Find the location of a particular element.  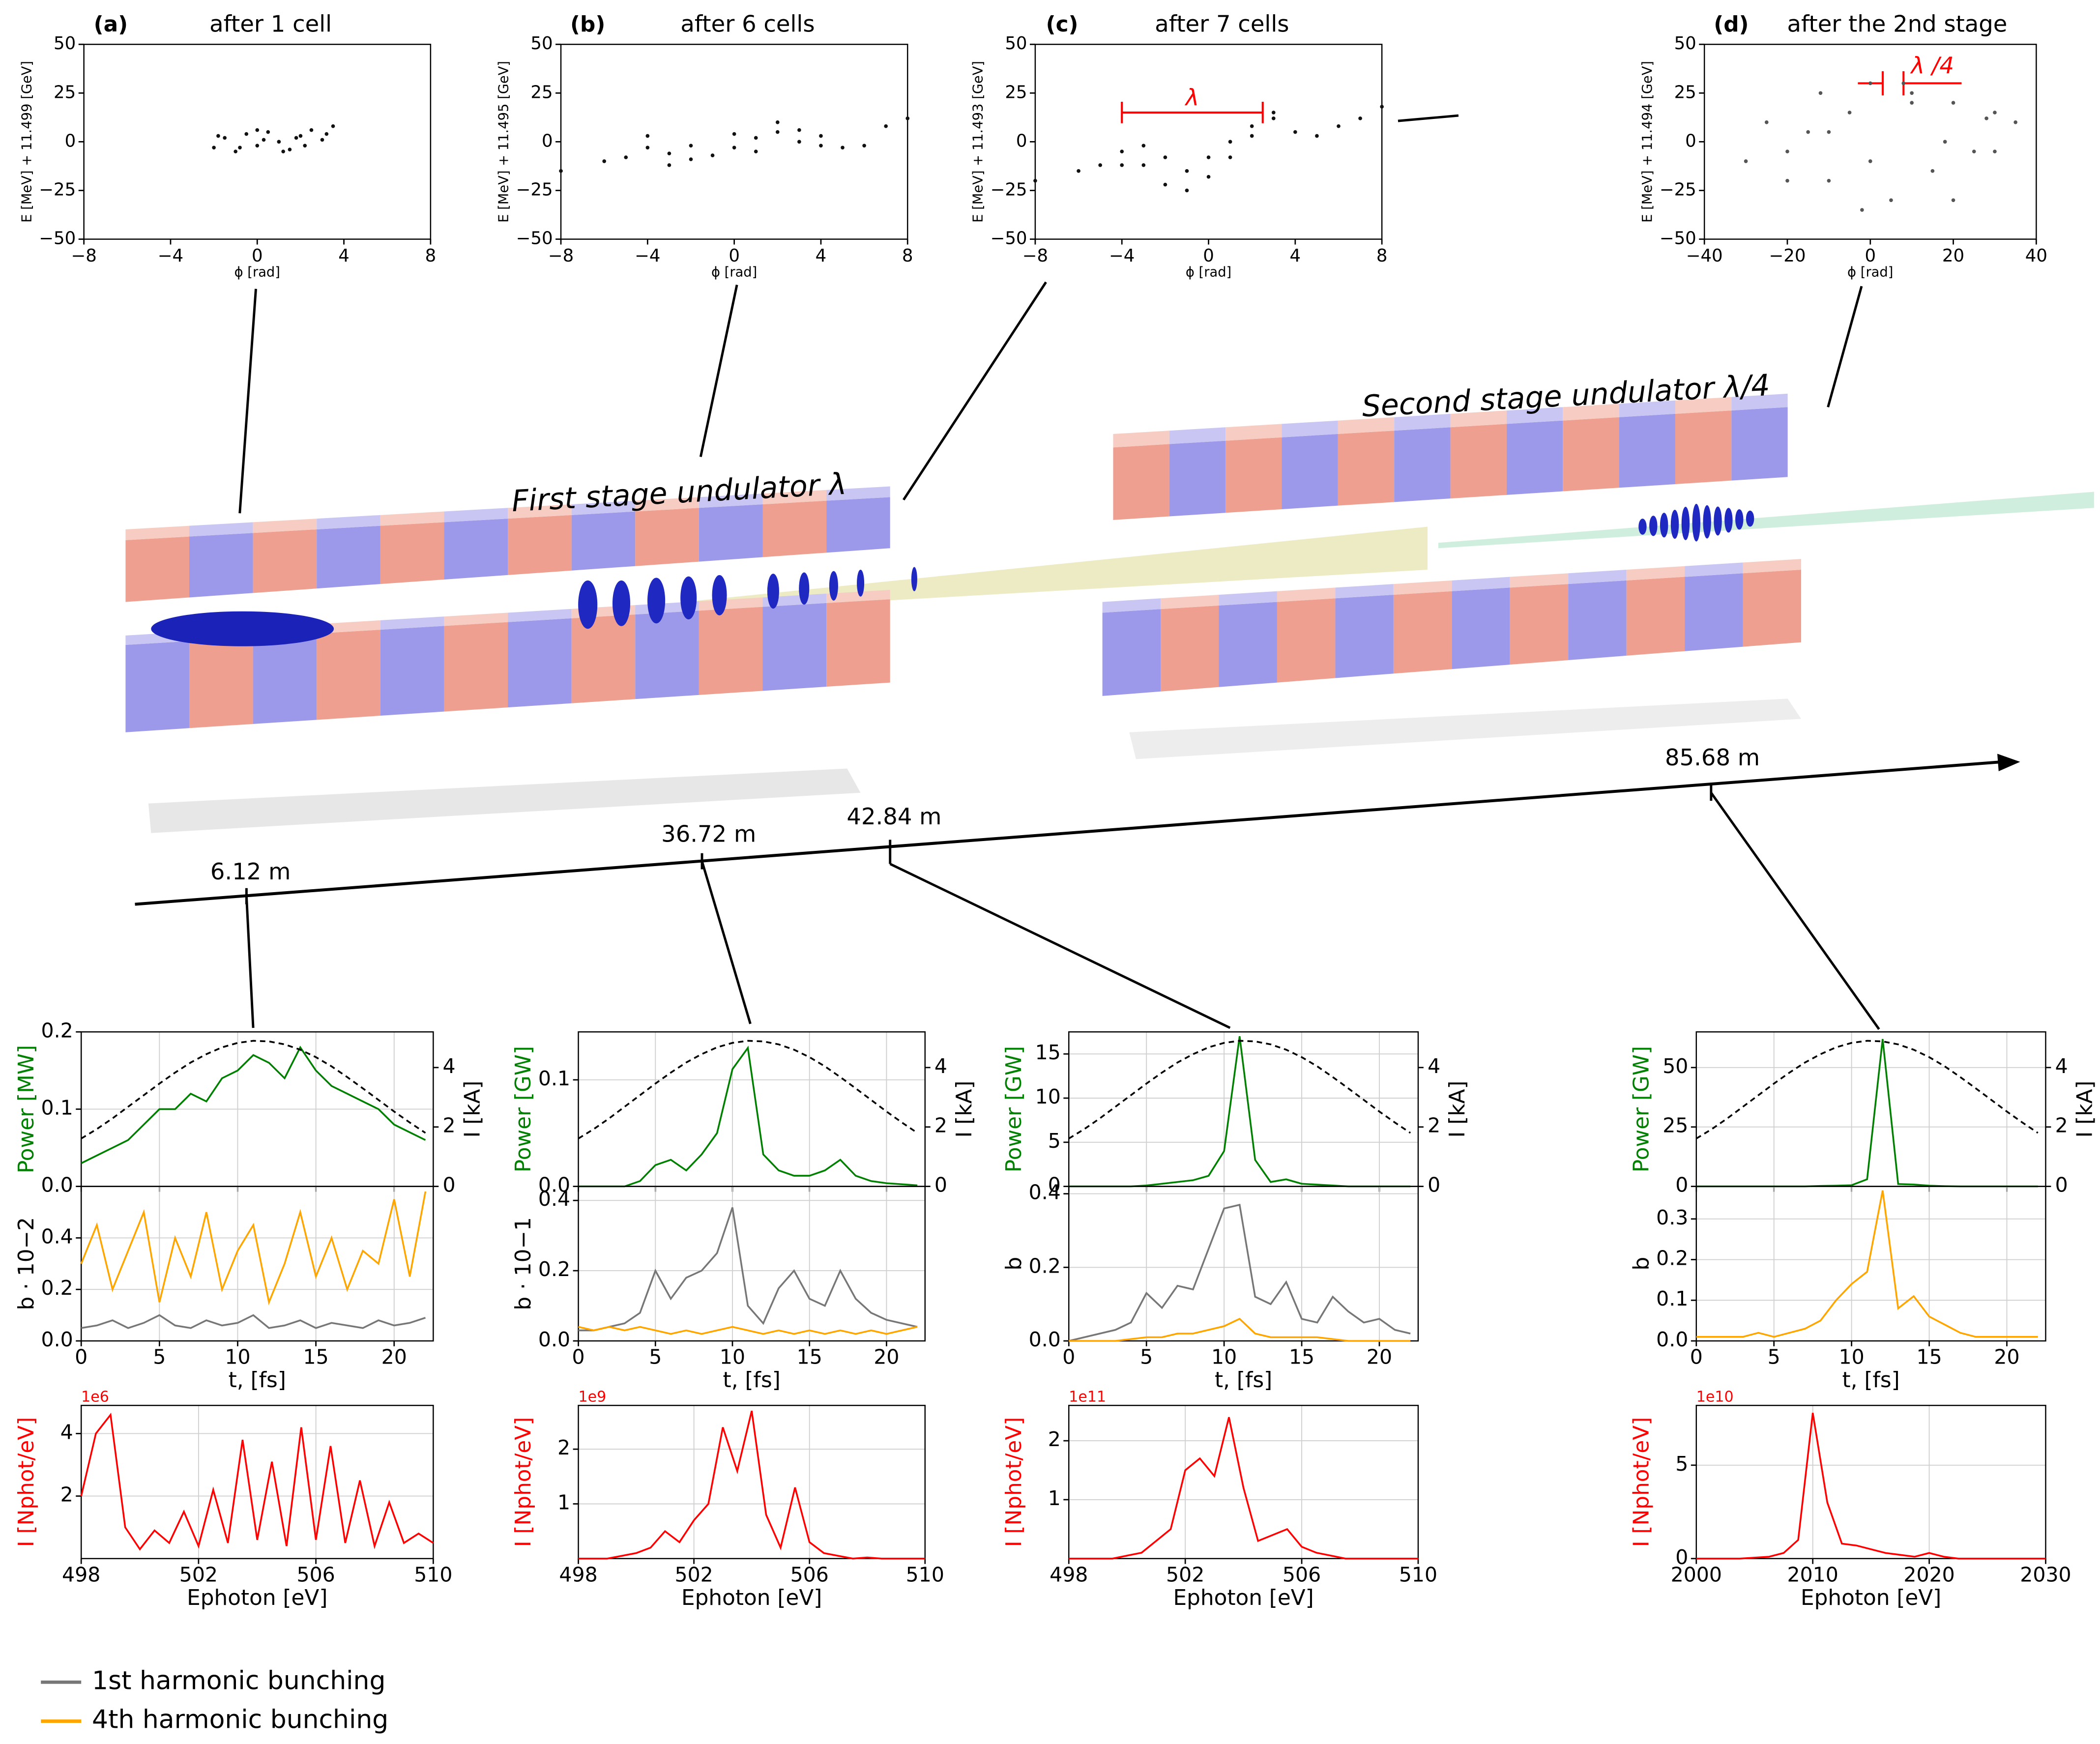

data-line is located at coordinates (1239, 1272).